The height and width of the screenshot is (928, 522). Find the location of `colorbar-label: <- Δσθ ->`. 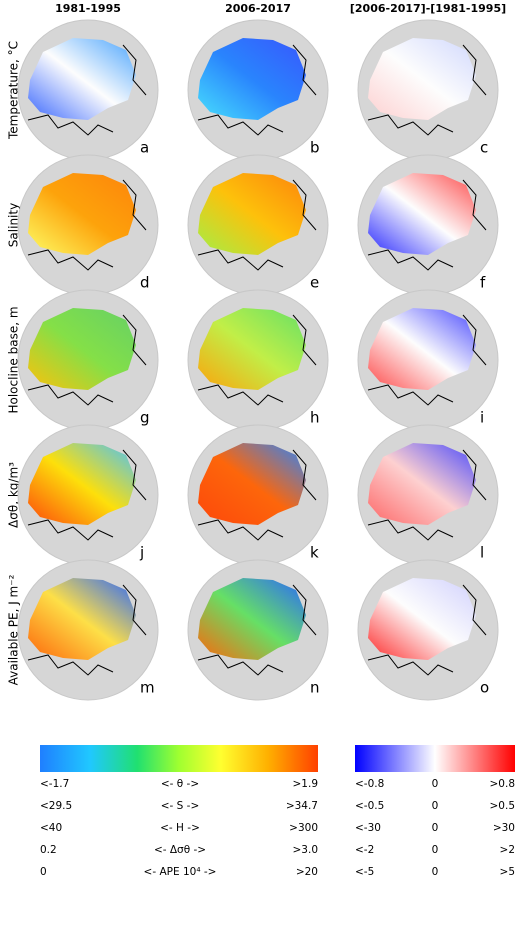

colorbar-label: <- Δσθ -> is located at coordinates (180, 850).